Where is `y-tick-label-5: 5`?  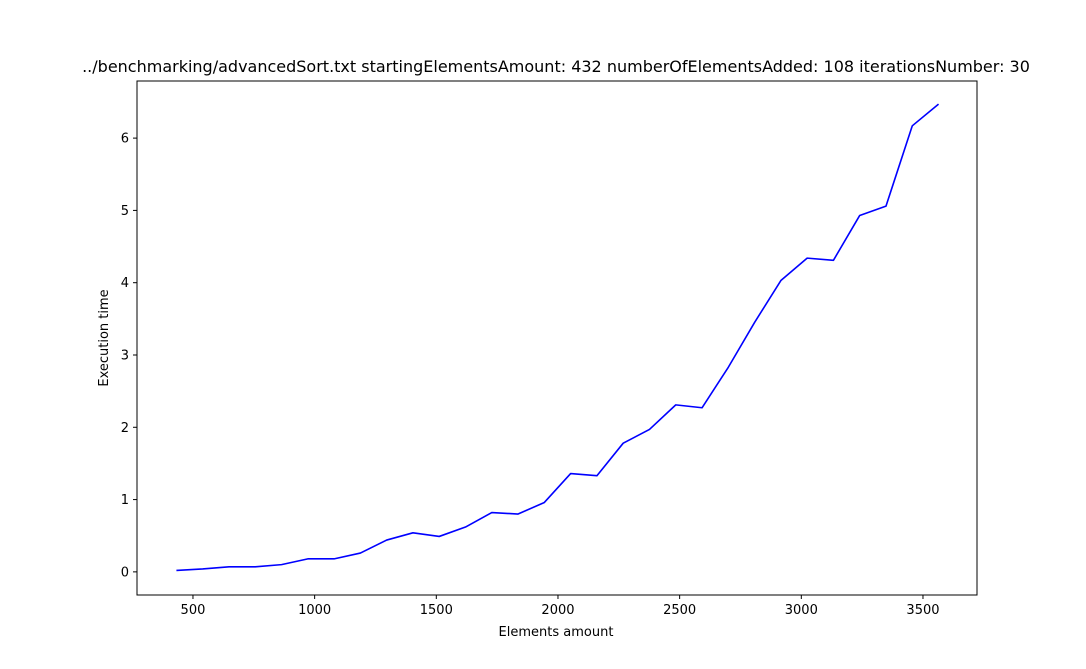
y-tick-label-5: 5 is located at coordinates (125, 211).